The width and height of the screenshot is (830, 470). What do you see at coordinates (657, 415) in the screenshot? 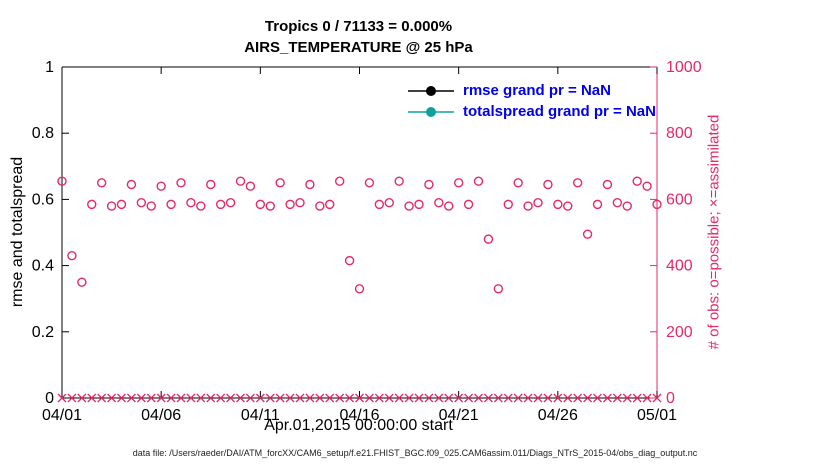
I see `svg-text: 05/01` at bounding box center [657, 415].